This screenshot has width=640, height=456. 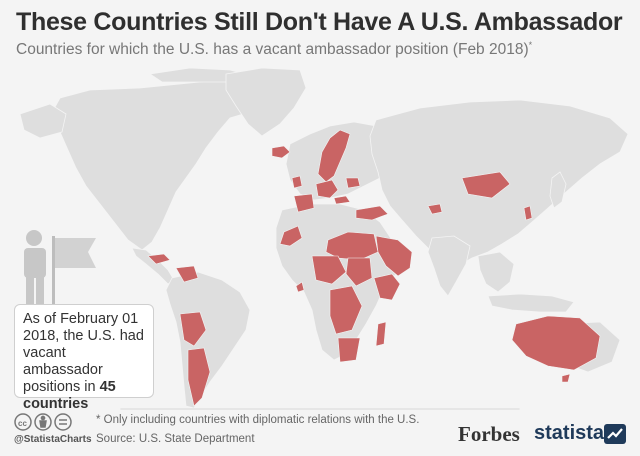 I want to click on region-venezuela, so click(x=187, y=274).